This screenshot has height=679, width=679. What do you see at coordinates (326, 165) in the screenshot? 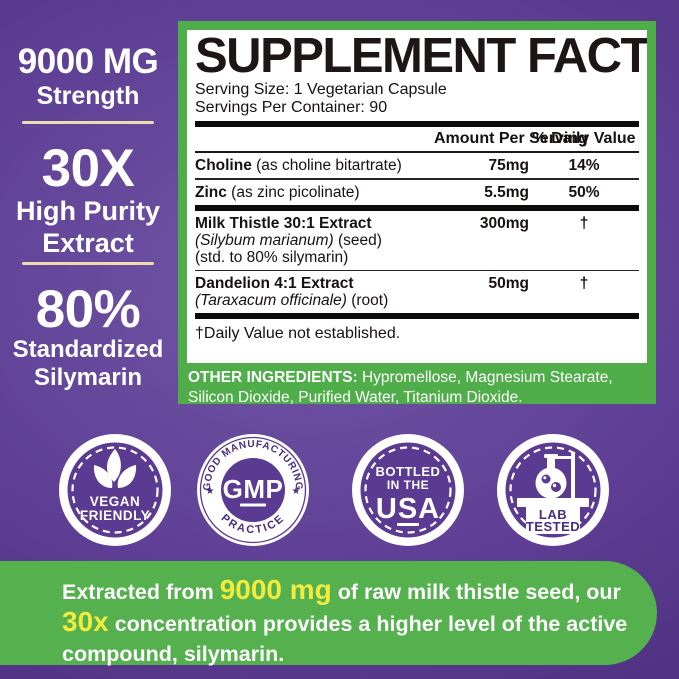
I see `ingredient-detail: (as choline bitartrate)` at bounding box center [326, 165].